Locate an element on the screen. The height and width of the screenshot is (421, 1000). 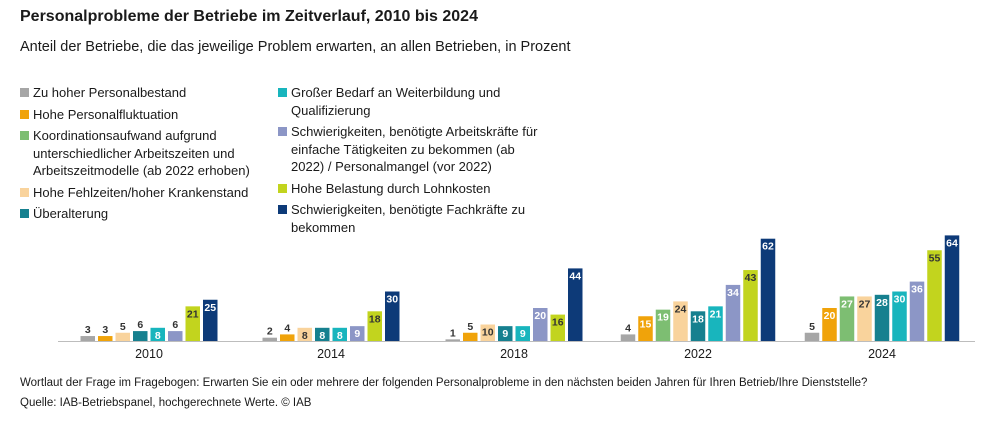
bar-value-label: 62 is located at coordinates (768, 247).